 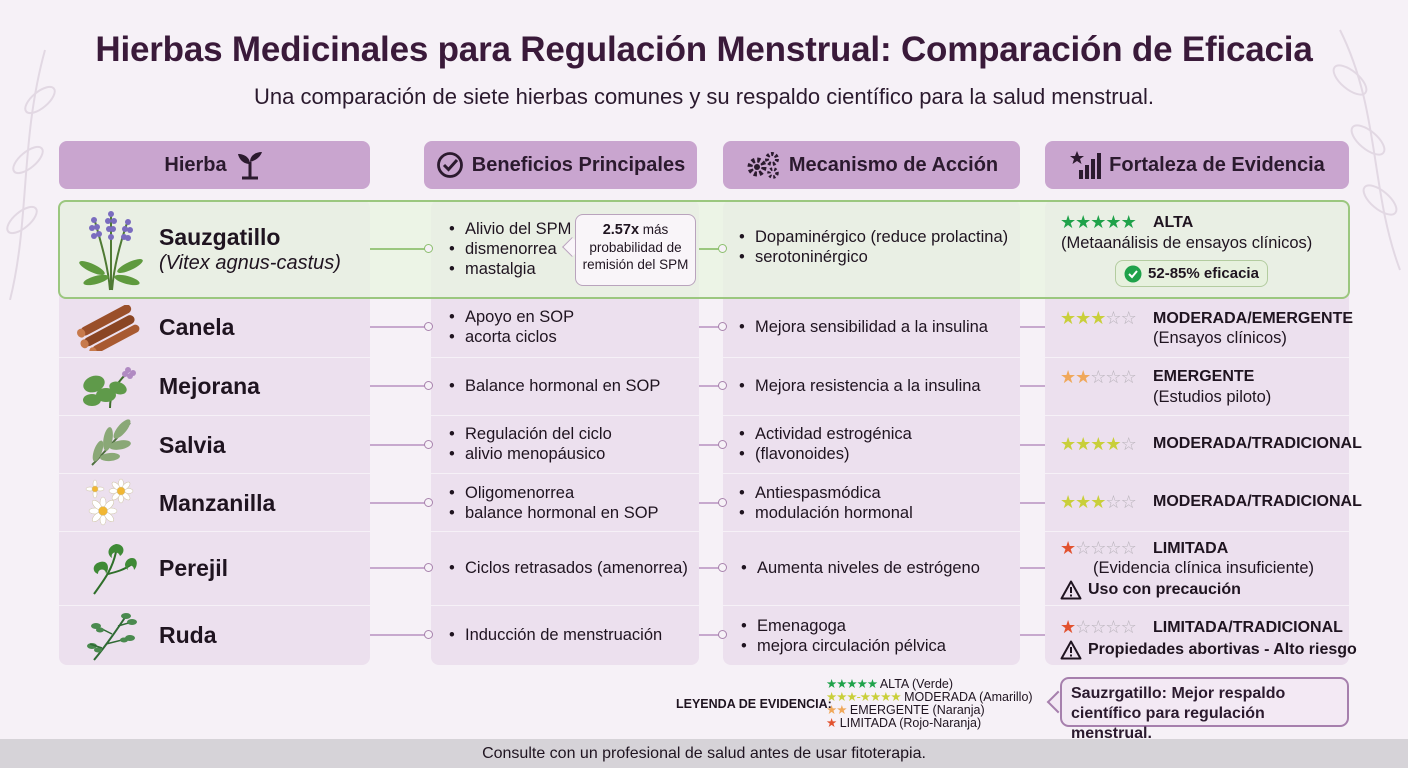 What do you see at coordinates (825, 454) in the screenshot?
I see `mechanism-item-continued: (flavonoides)` at bounding box center [825, 454].